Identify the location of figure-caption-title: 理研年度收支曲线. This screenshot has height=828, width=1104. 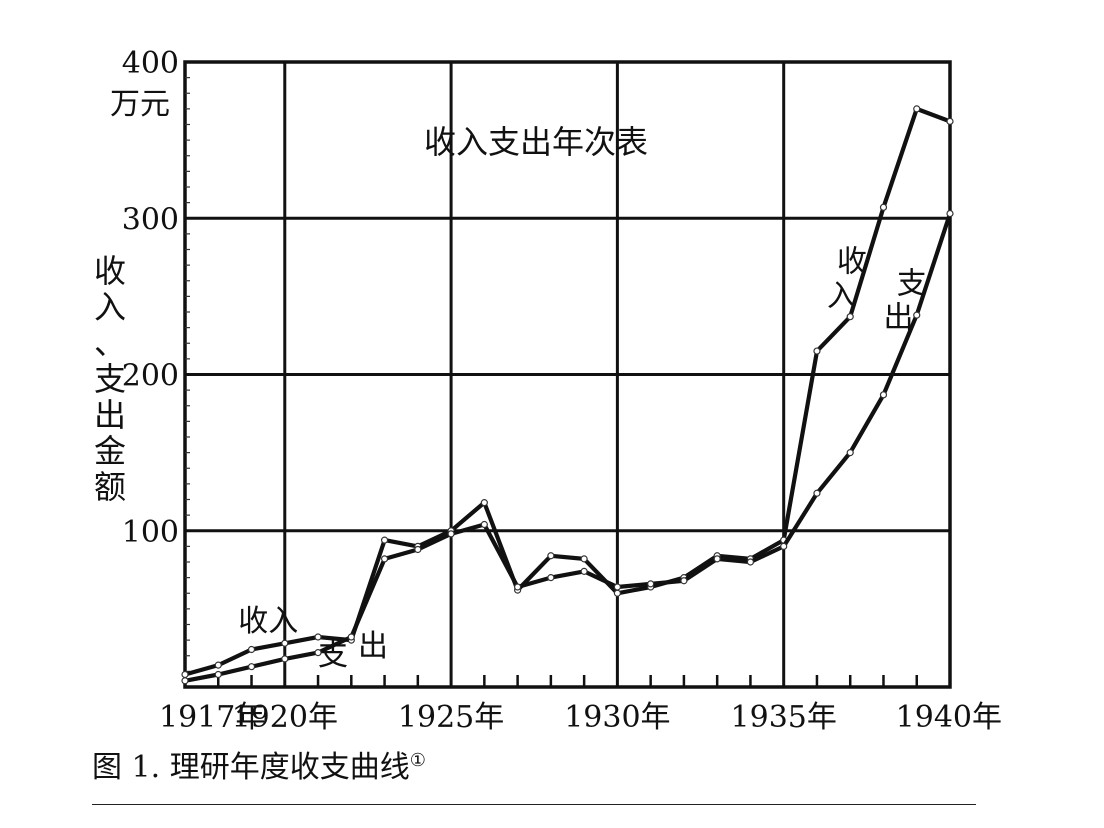
(289, 767).